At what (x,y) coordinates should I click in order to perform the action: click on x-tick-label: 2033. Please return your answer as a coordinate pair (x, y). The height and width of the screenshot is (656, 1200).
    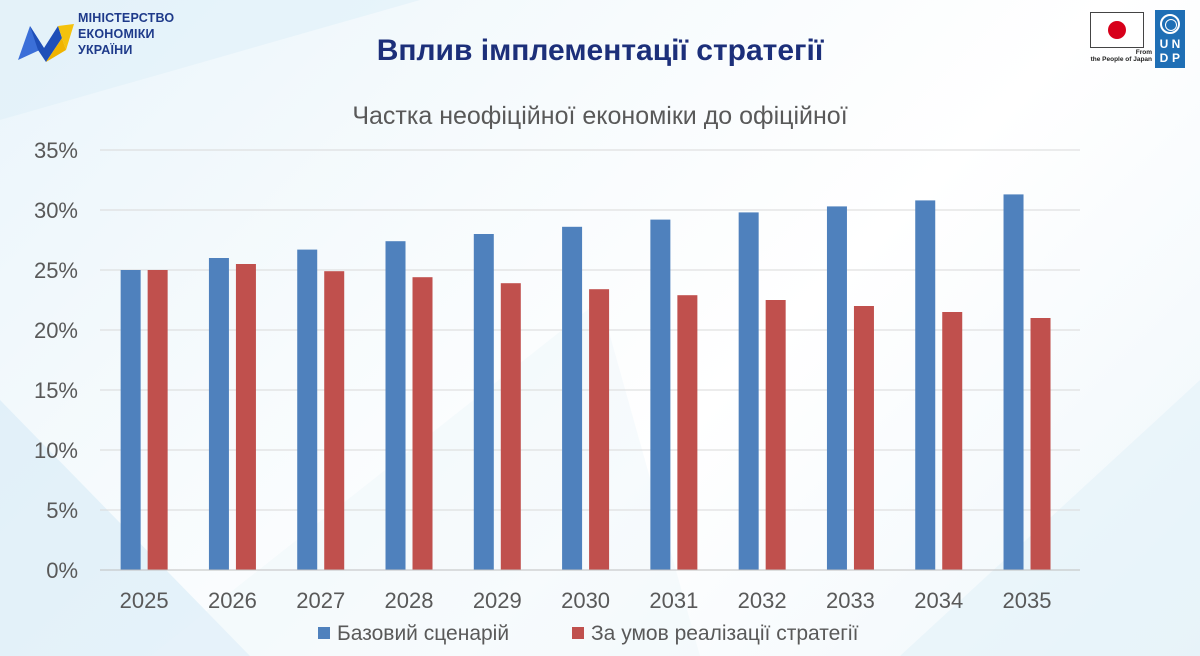
    Looking at the image, I should click on (850, 600).